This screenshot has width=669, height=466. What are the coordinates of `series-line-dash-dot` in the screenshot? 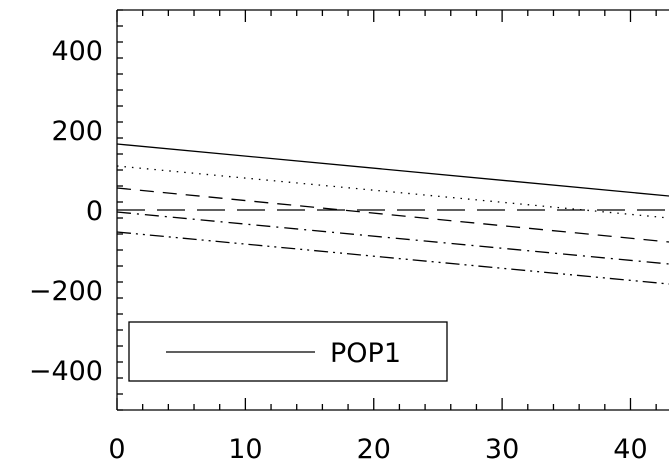 It's located at (392, 238).